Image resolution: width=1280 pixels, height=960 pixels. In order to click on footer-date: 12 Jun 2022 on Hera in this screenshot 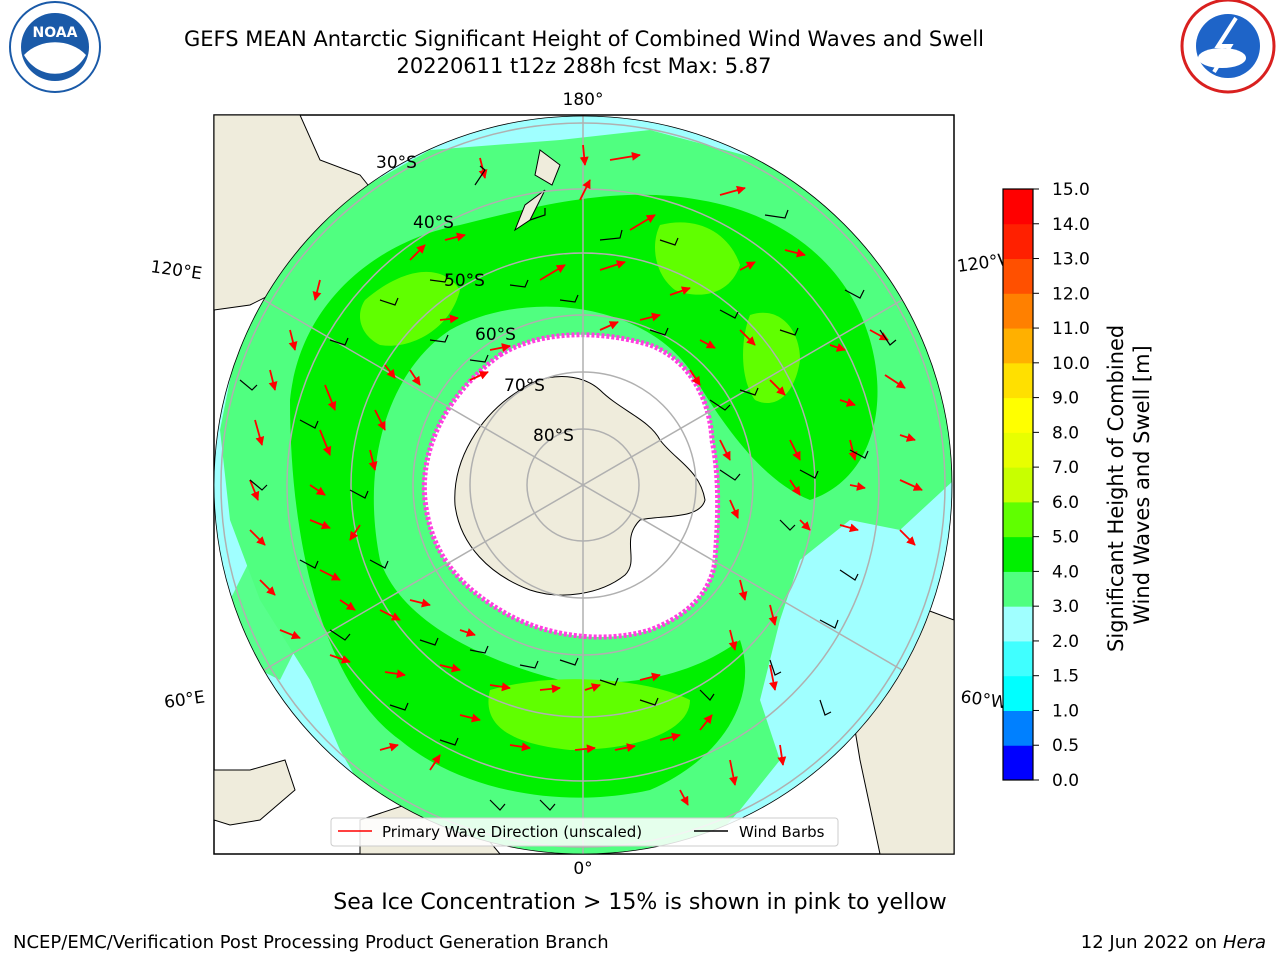, I will do `click(1173, 942)`.